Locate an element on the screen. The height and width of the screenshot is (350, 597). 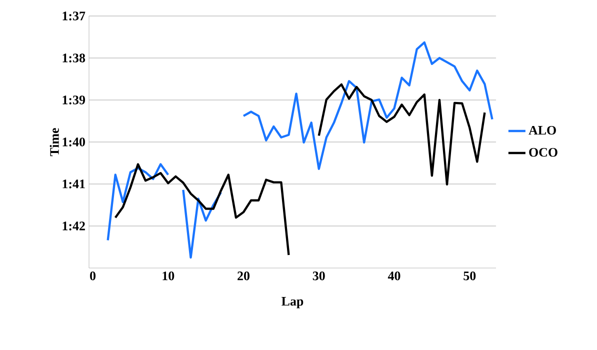
y-axis-title: Time is located at coordinates (54, 142).